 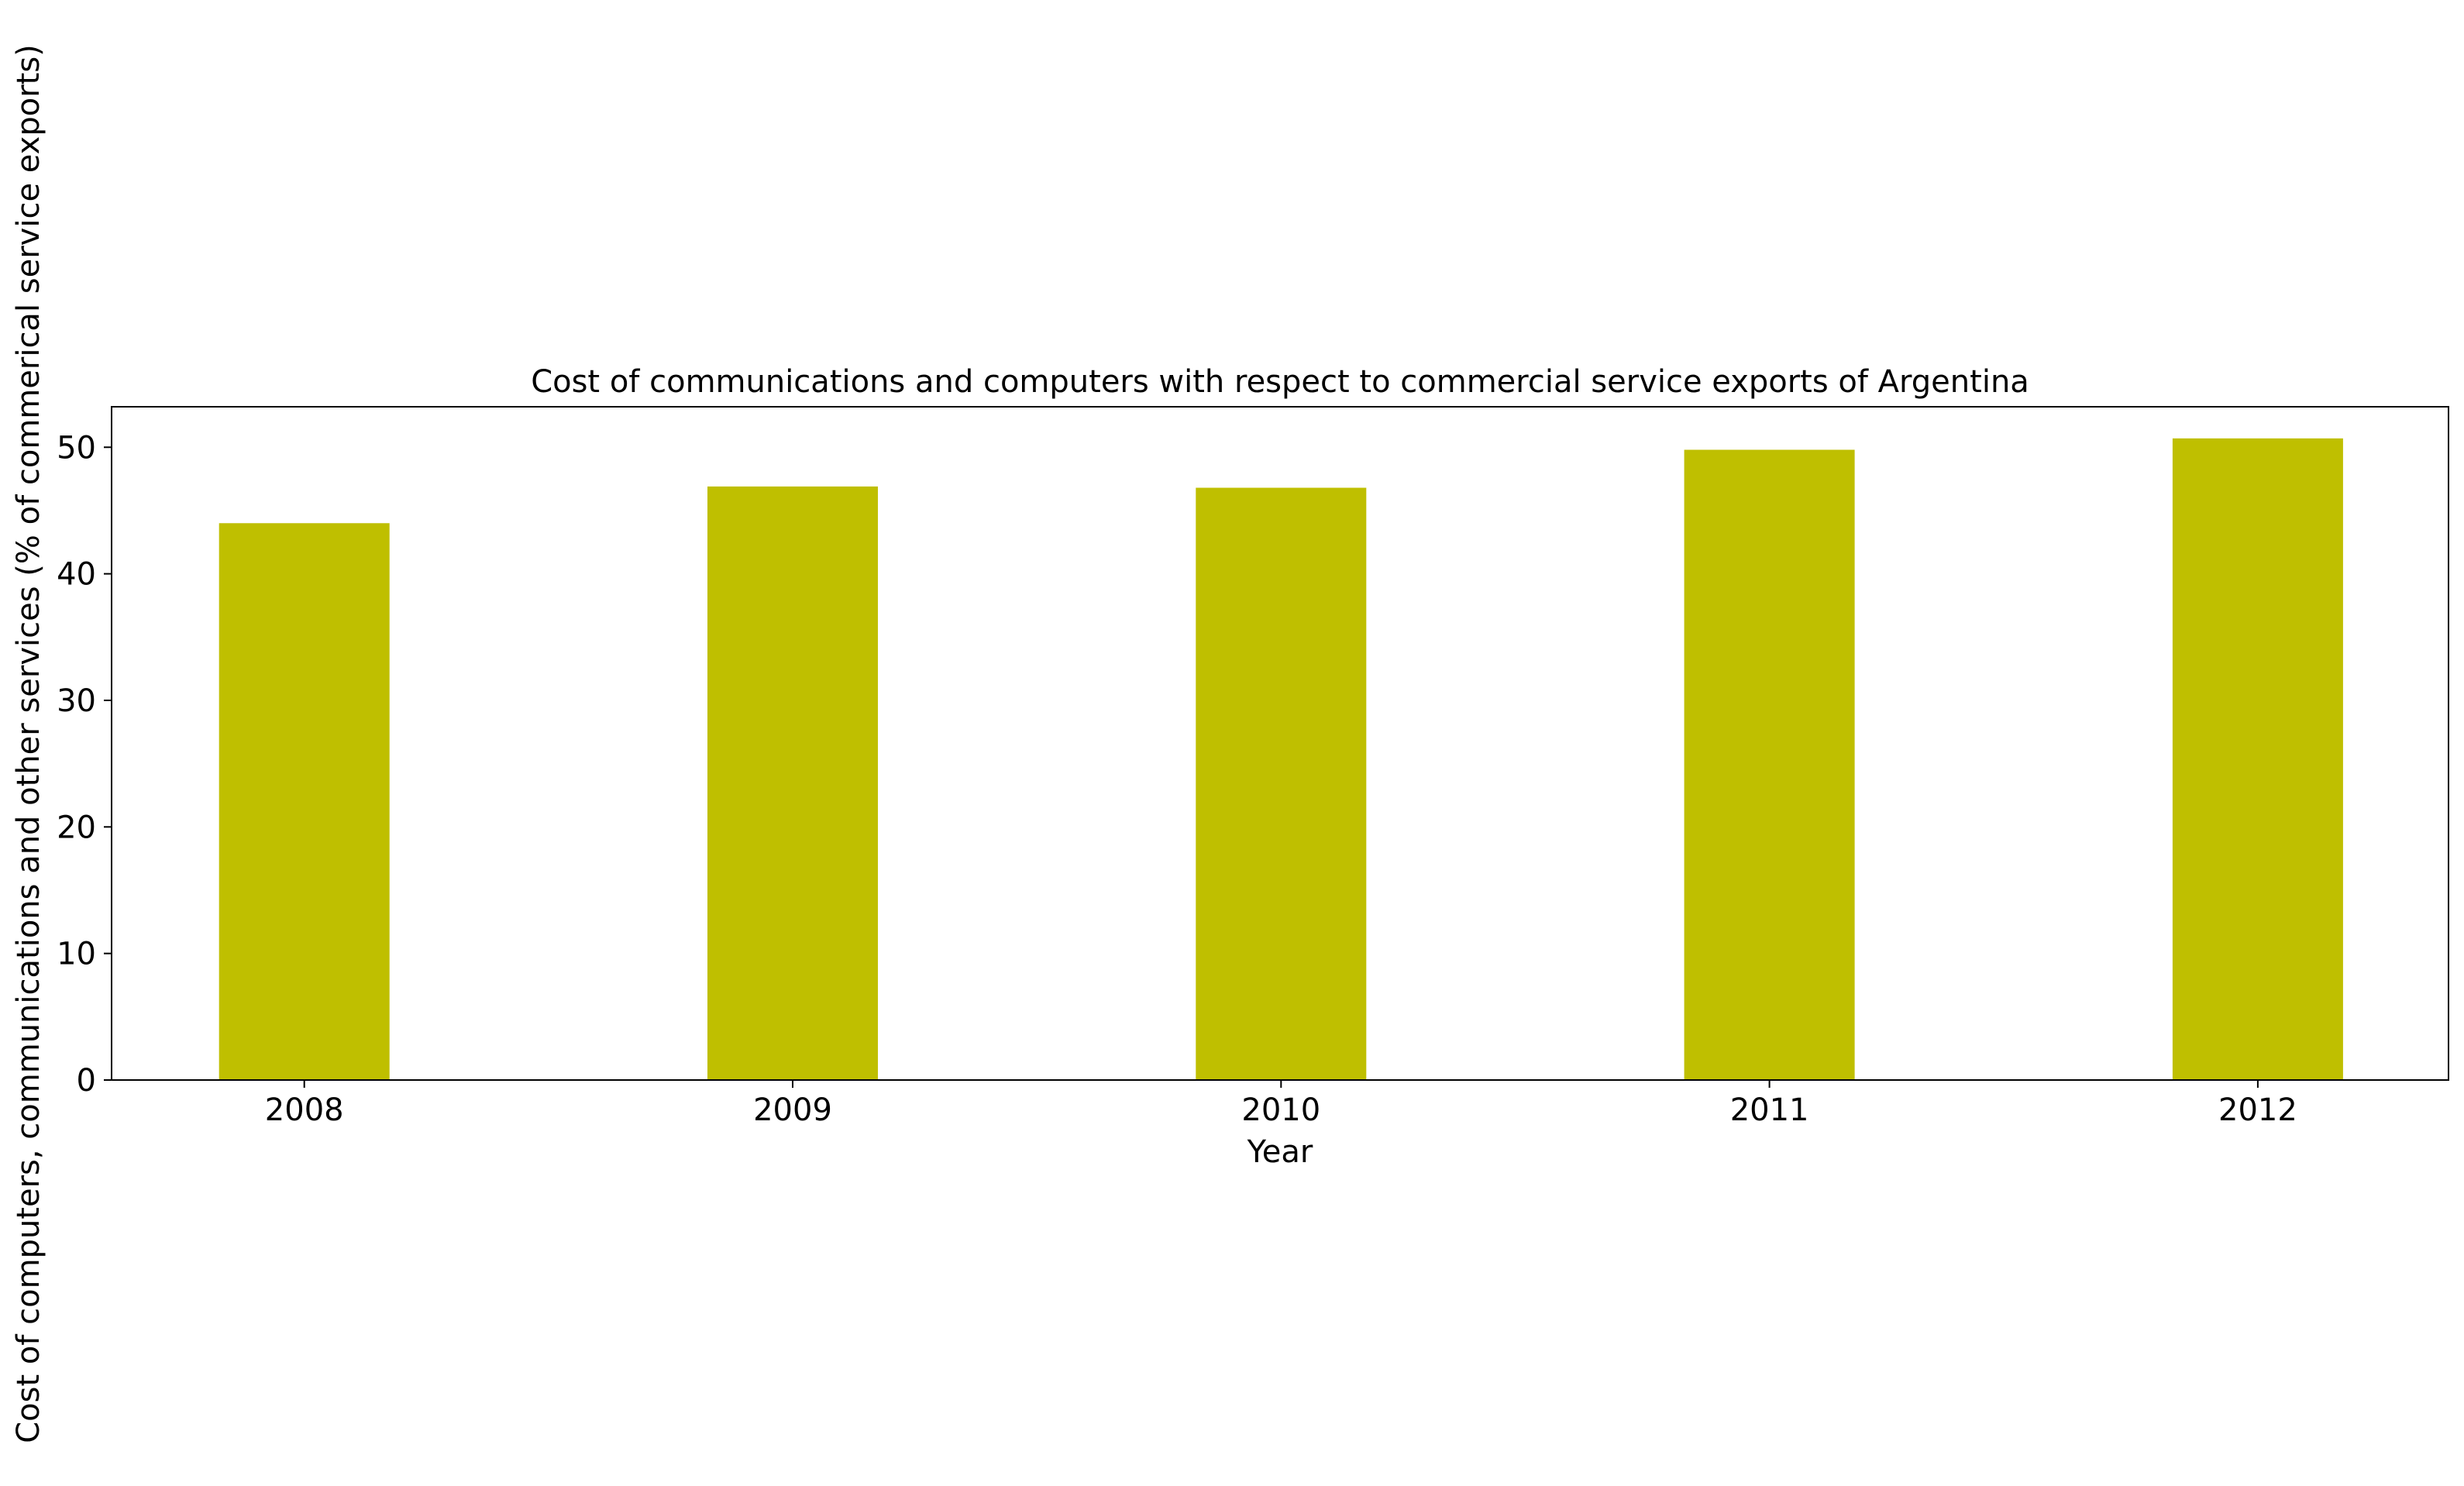 I want to click on y-tick-label: 10, so click(x=76, y=955).